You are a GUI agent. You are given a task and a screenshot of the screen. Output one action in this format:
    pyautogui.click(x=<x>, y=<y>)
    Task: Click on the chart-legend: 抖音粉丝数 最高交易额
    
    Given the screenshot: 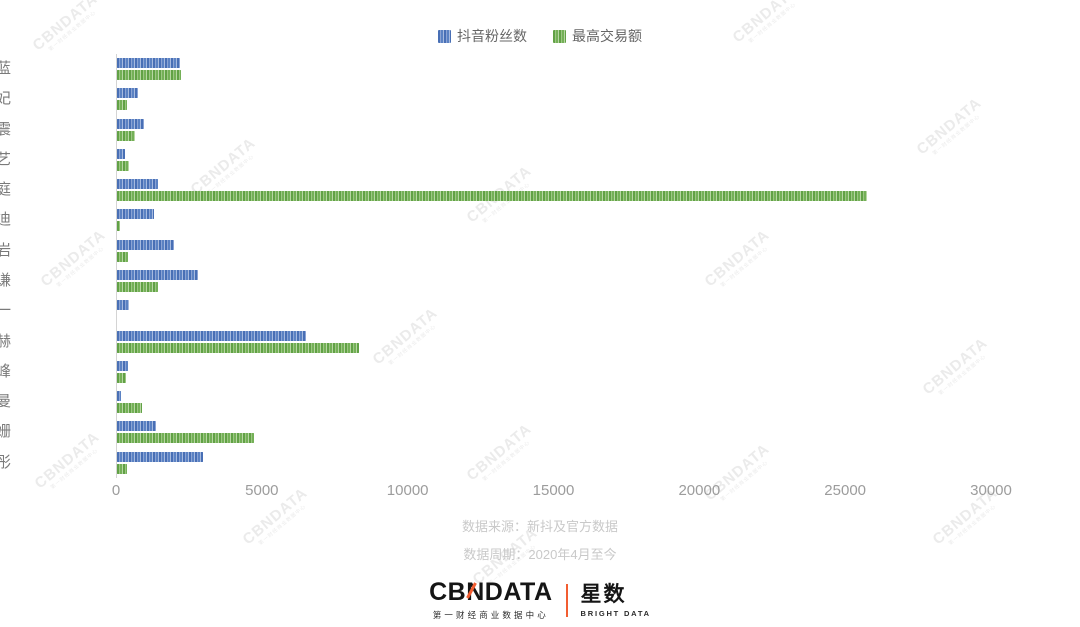 What is the action you would take?
    pyautogui.click(x=540, y=36)
    